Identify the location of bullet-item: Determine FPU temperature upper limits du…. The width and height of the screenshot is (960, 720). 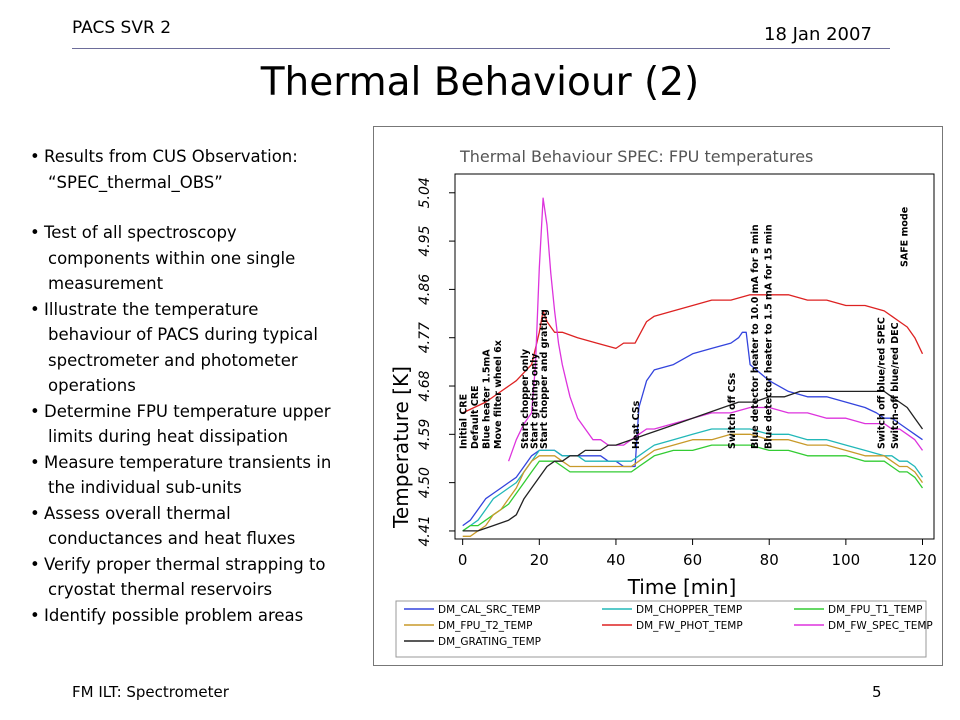
(202, 424).